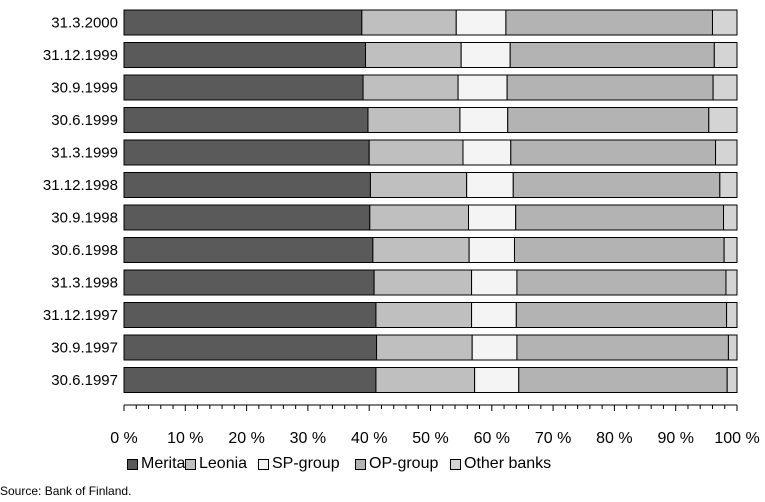 The height and width of the screenshot is (502, 765). What do you see at coordinates (404, 463) in the screenshot?
I see `legend-label: OP-group` at bounding box center [404, 463].